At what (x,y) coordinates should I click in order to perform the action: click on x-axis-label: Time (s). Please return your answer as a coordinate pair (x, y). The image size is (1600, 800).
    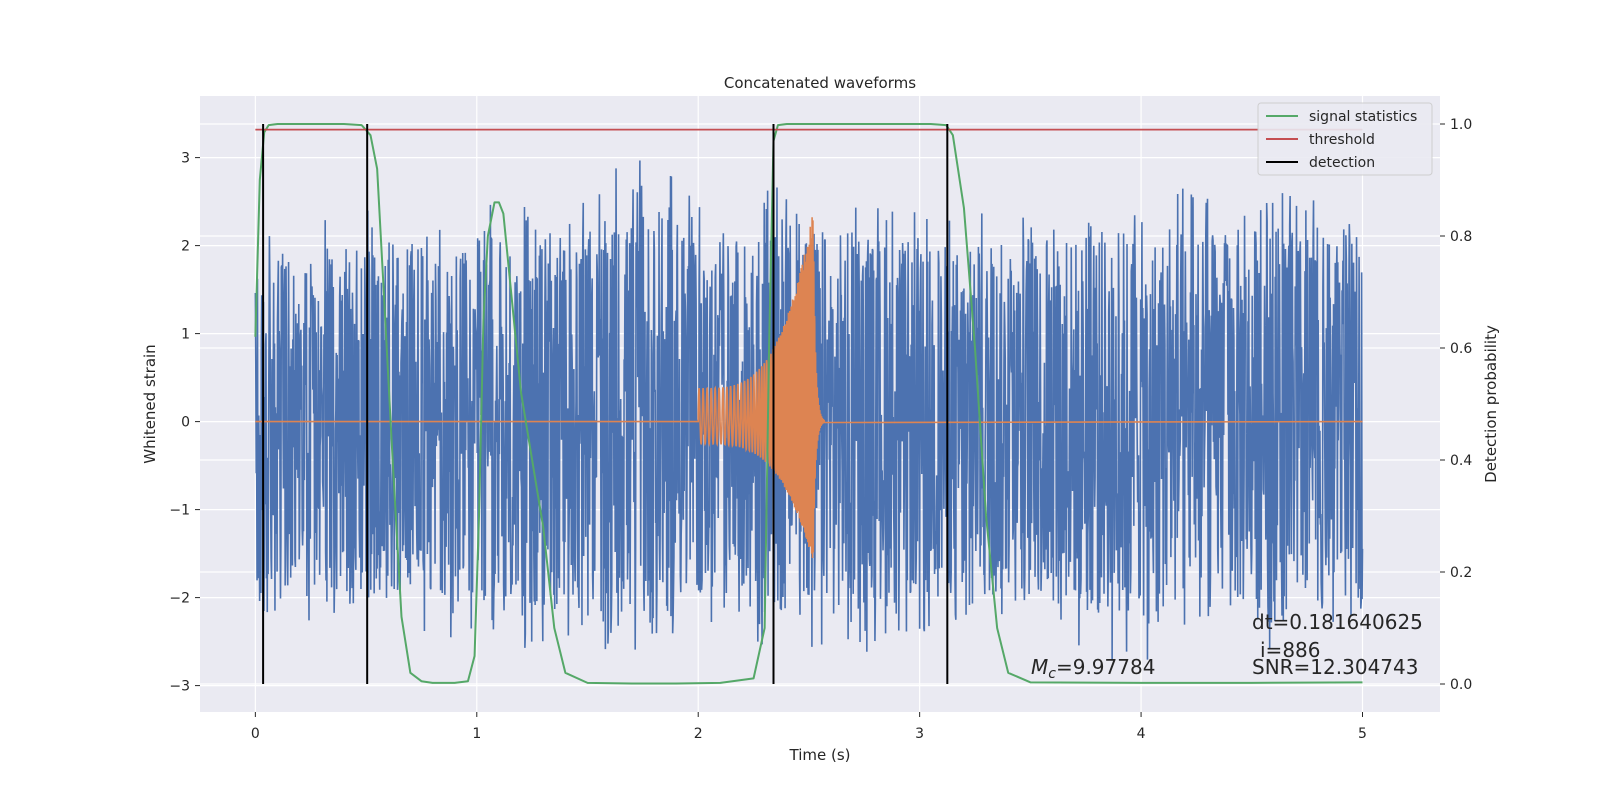
    Looking at the image, I should click on (820, 755).